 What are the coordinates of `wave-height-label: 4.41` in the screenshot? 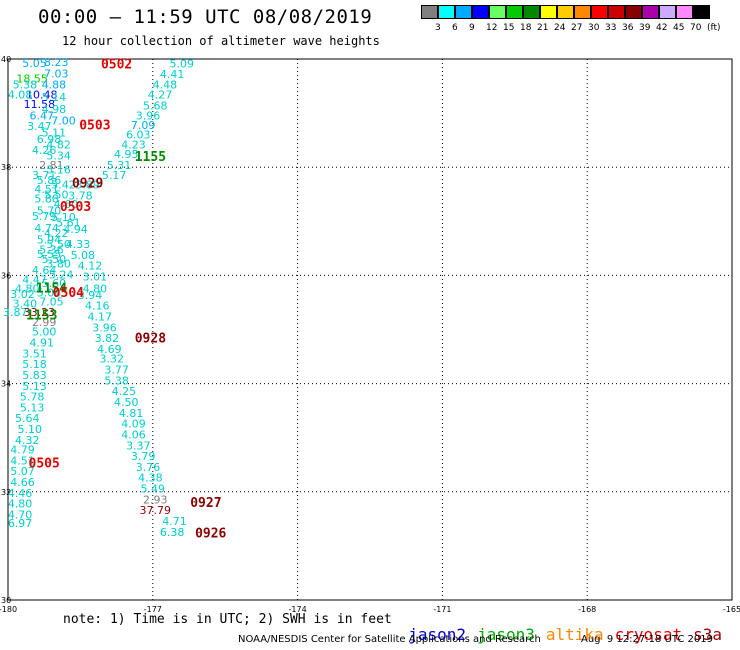 It's located at (172, 74).